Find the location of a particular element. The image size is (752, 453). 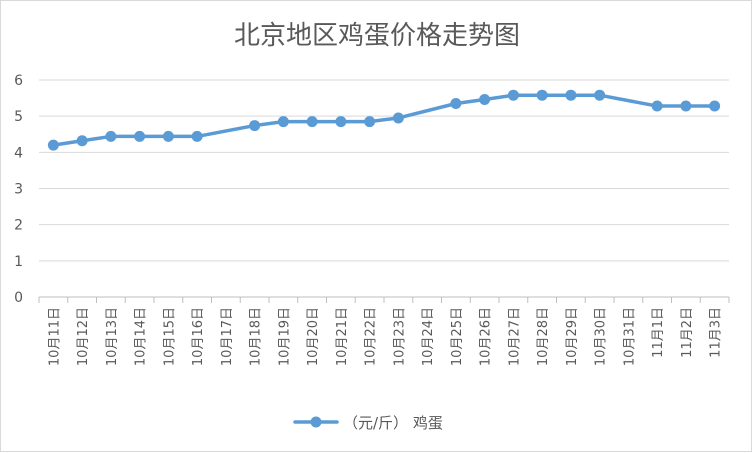

x-tick-label: 10月27日 is located at coordinates (514, 336).